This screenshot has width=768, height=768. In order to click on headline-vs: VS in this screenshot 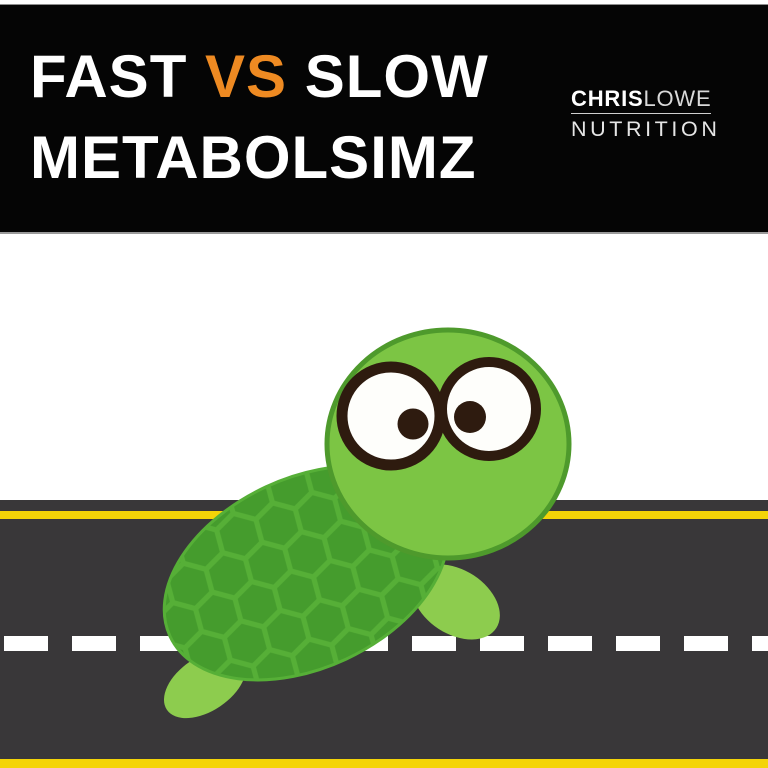, I will do `click(246, 76)`.